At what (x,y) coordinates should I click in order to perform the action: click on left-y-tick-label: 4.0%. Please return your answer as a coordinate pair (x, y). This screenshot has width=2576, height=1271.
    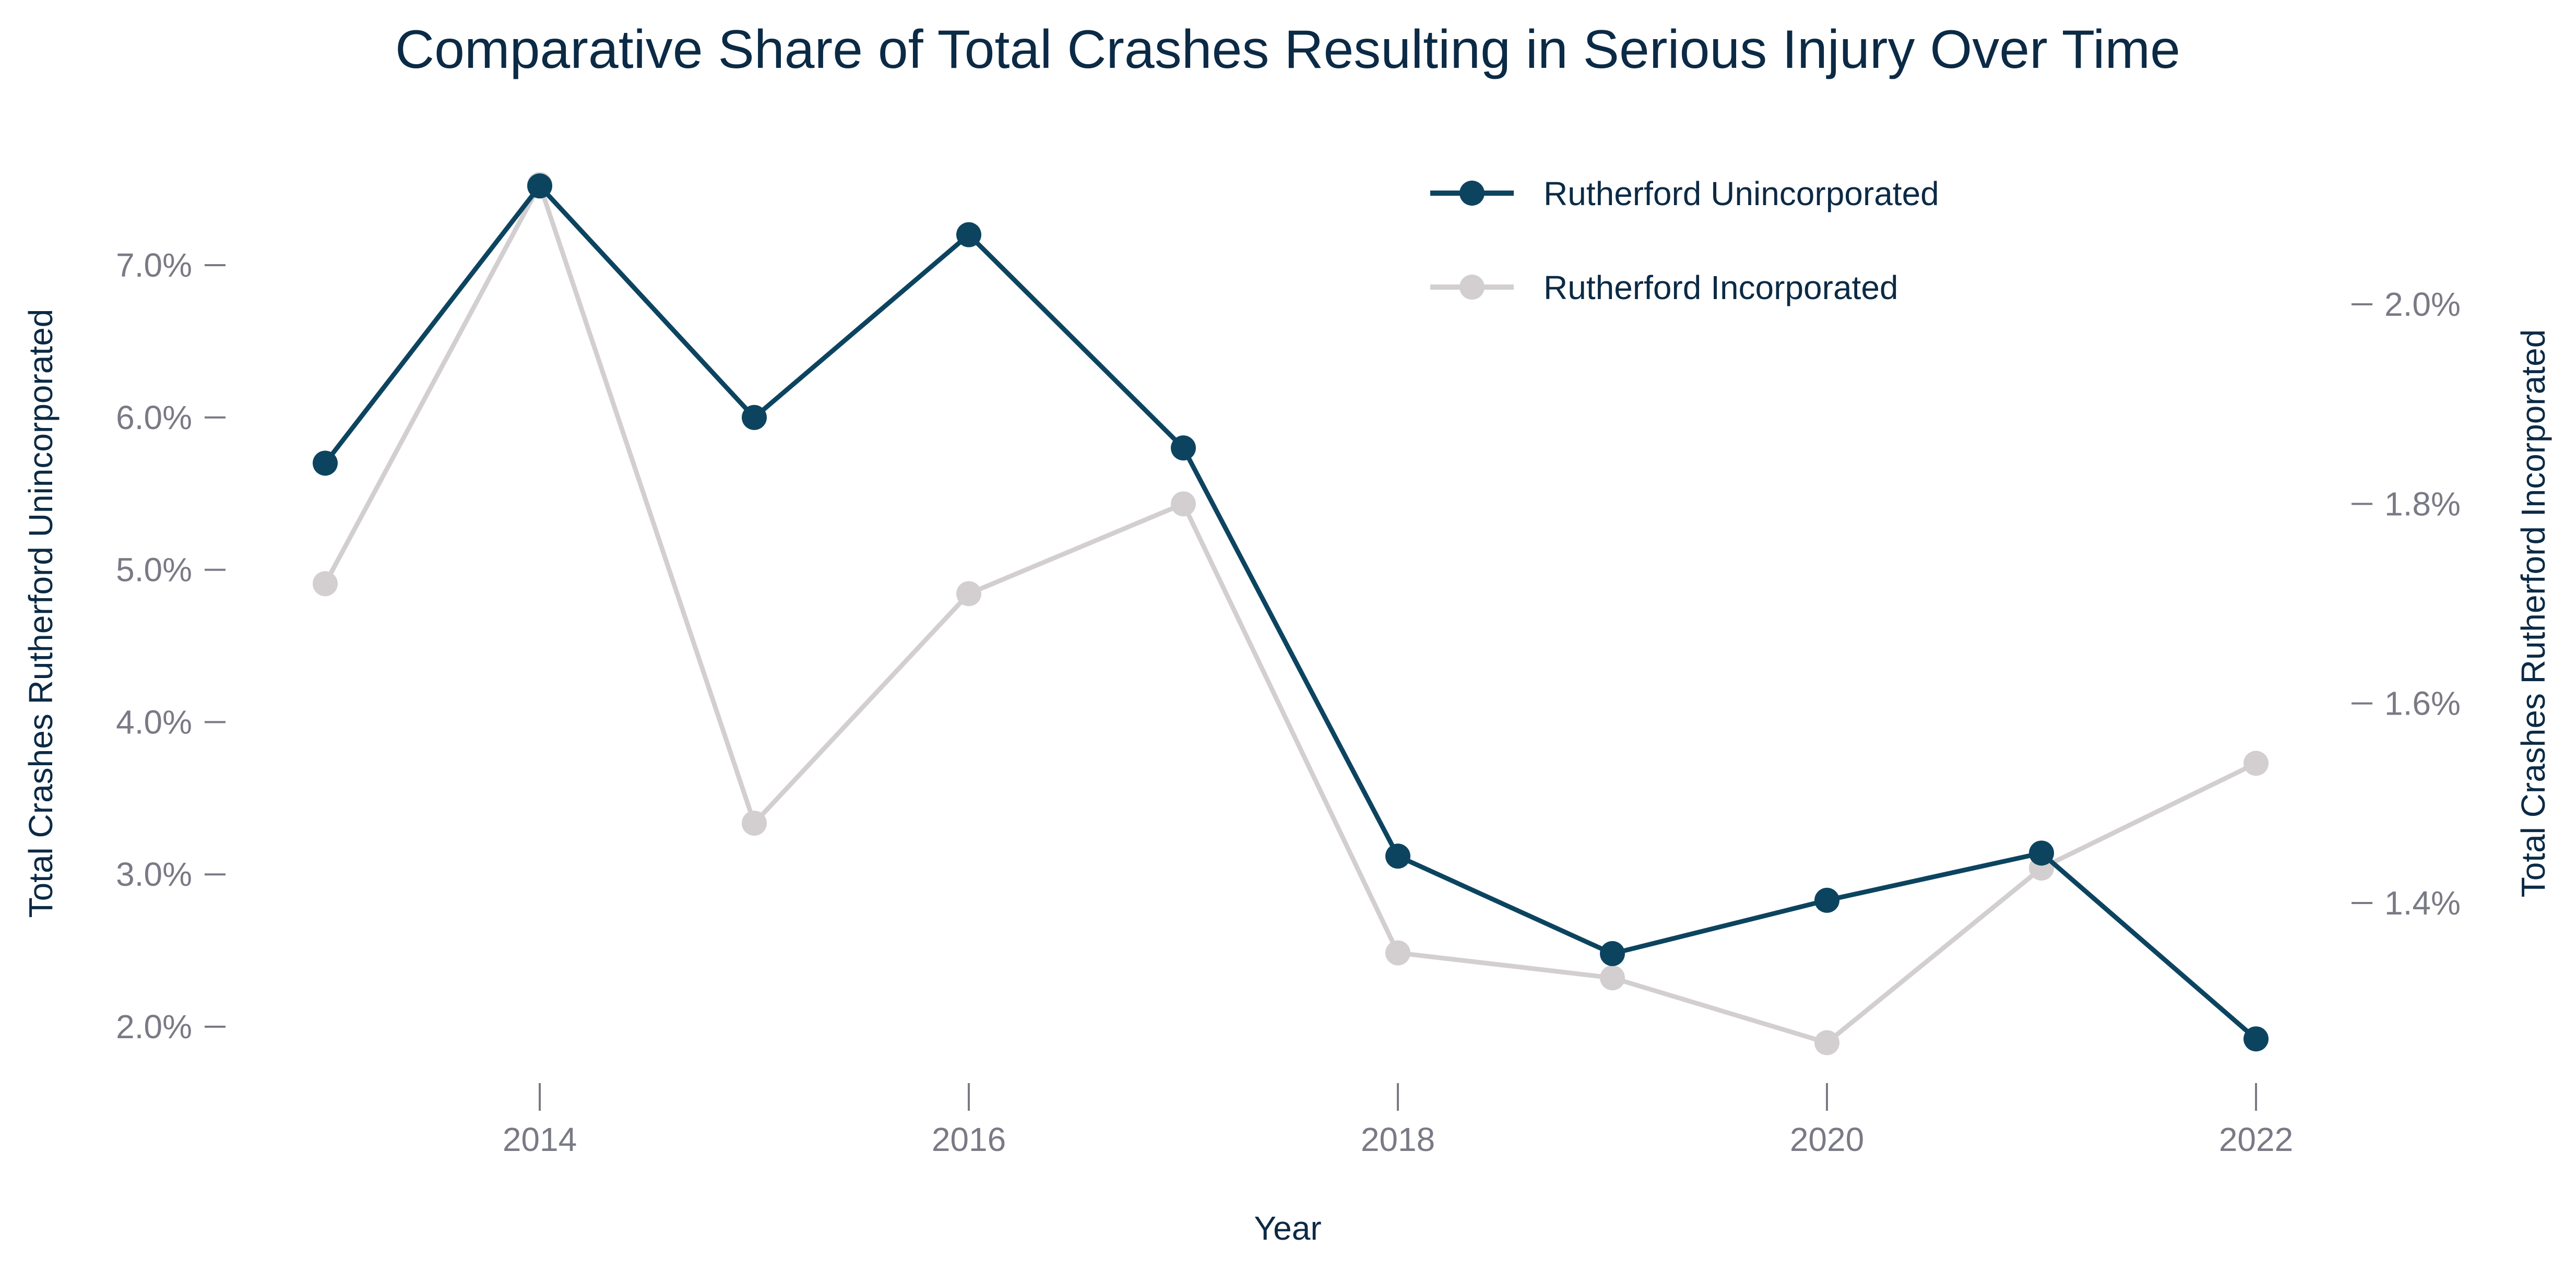
    Looking at the image, I should click on (154, 722).